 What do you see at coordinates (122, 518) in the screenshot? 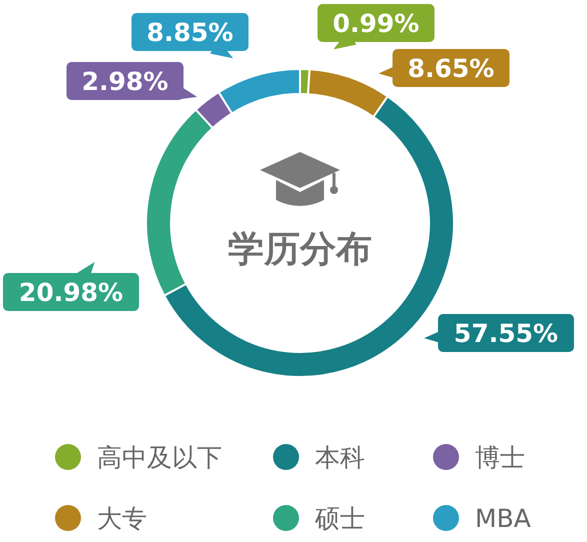
I see `legend-label: 大专` at bounding box center [122, 518].